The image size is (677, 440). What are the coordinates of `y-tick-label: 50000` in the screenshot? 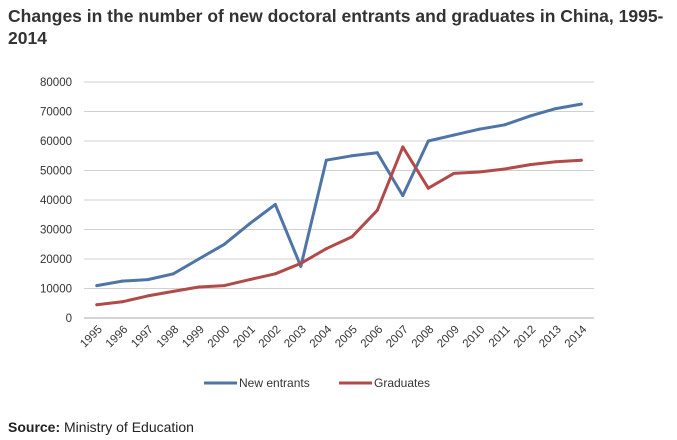 It's located at (56, 172).